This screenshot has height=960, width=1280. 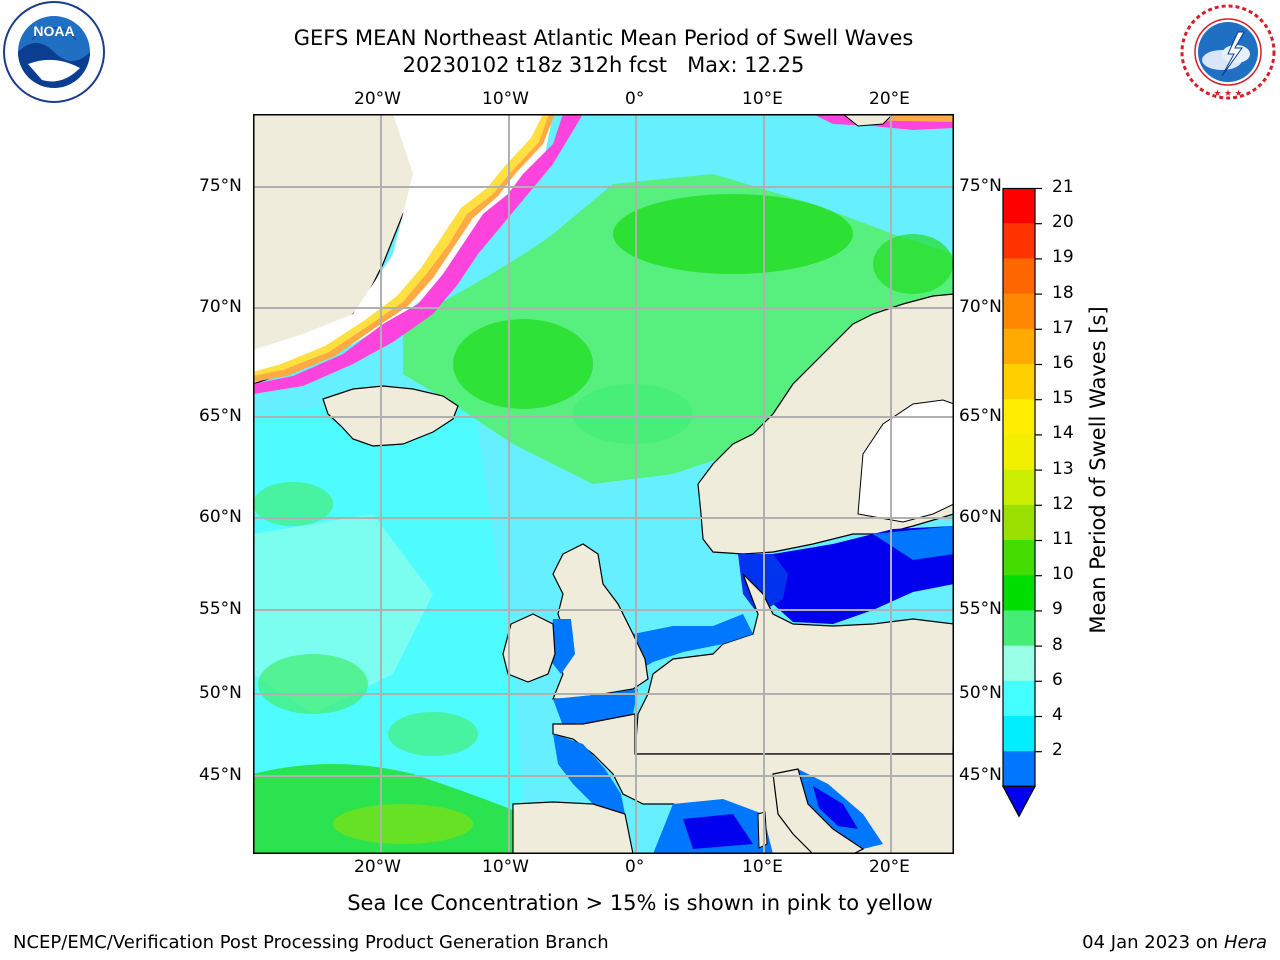 I want to click on lon-label-bottom-10e: 10°E, so click(x=762, y=867).